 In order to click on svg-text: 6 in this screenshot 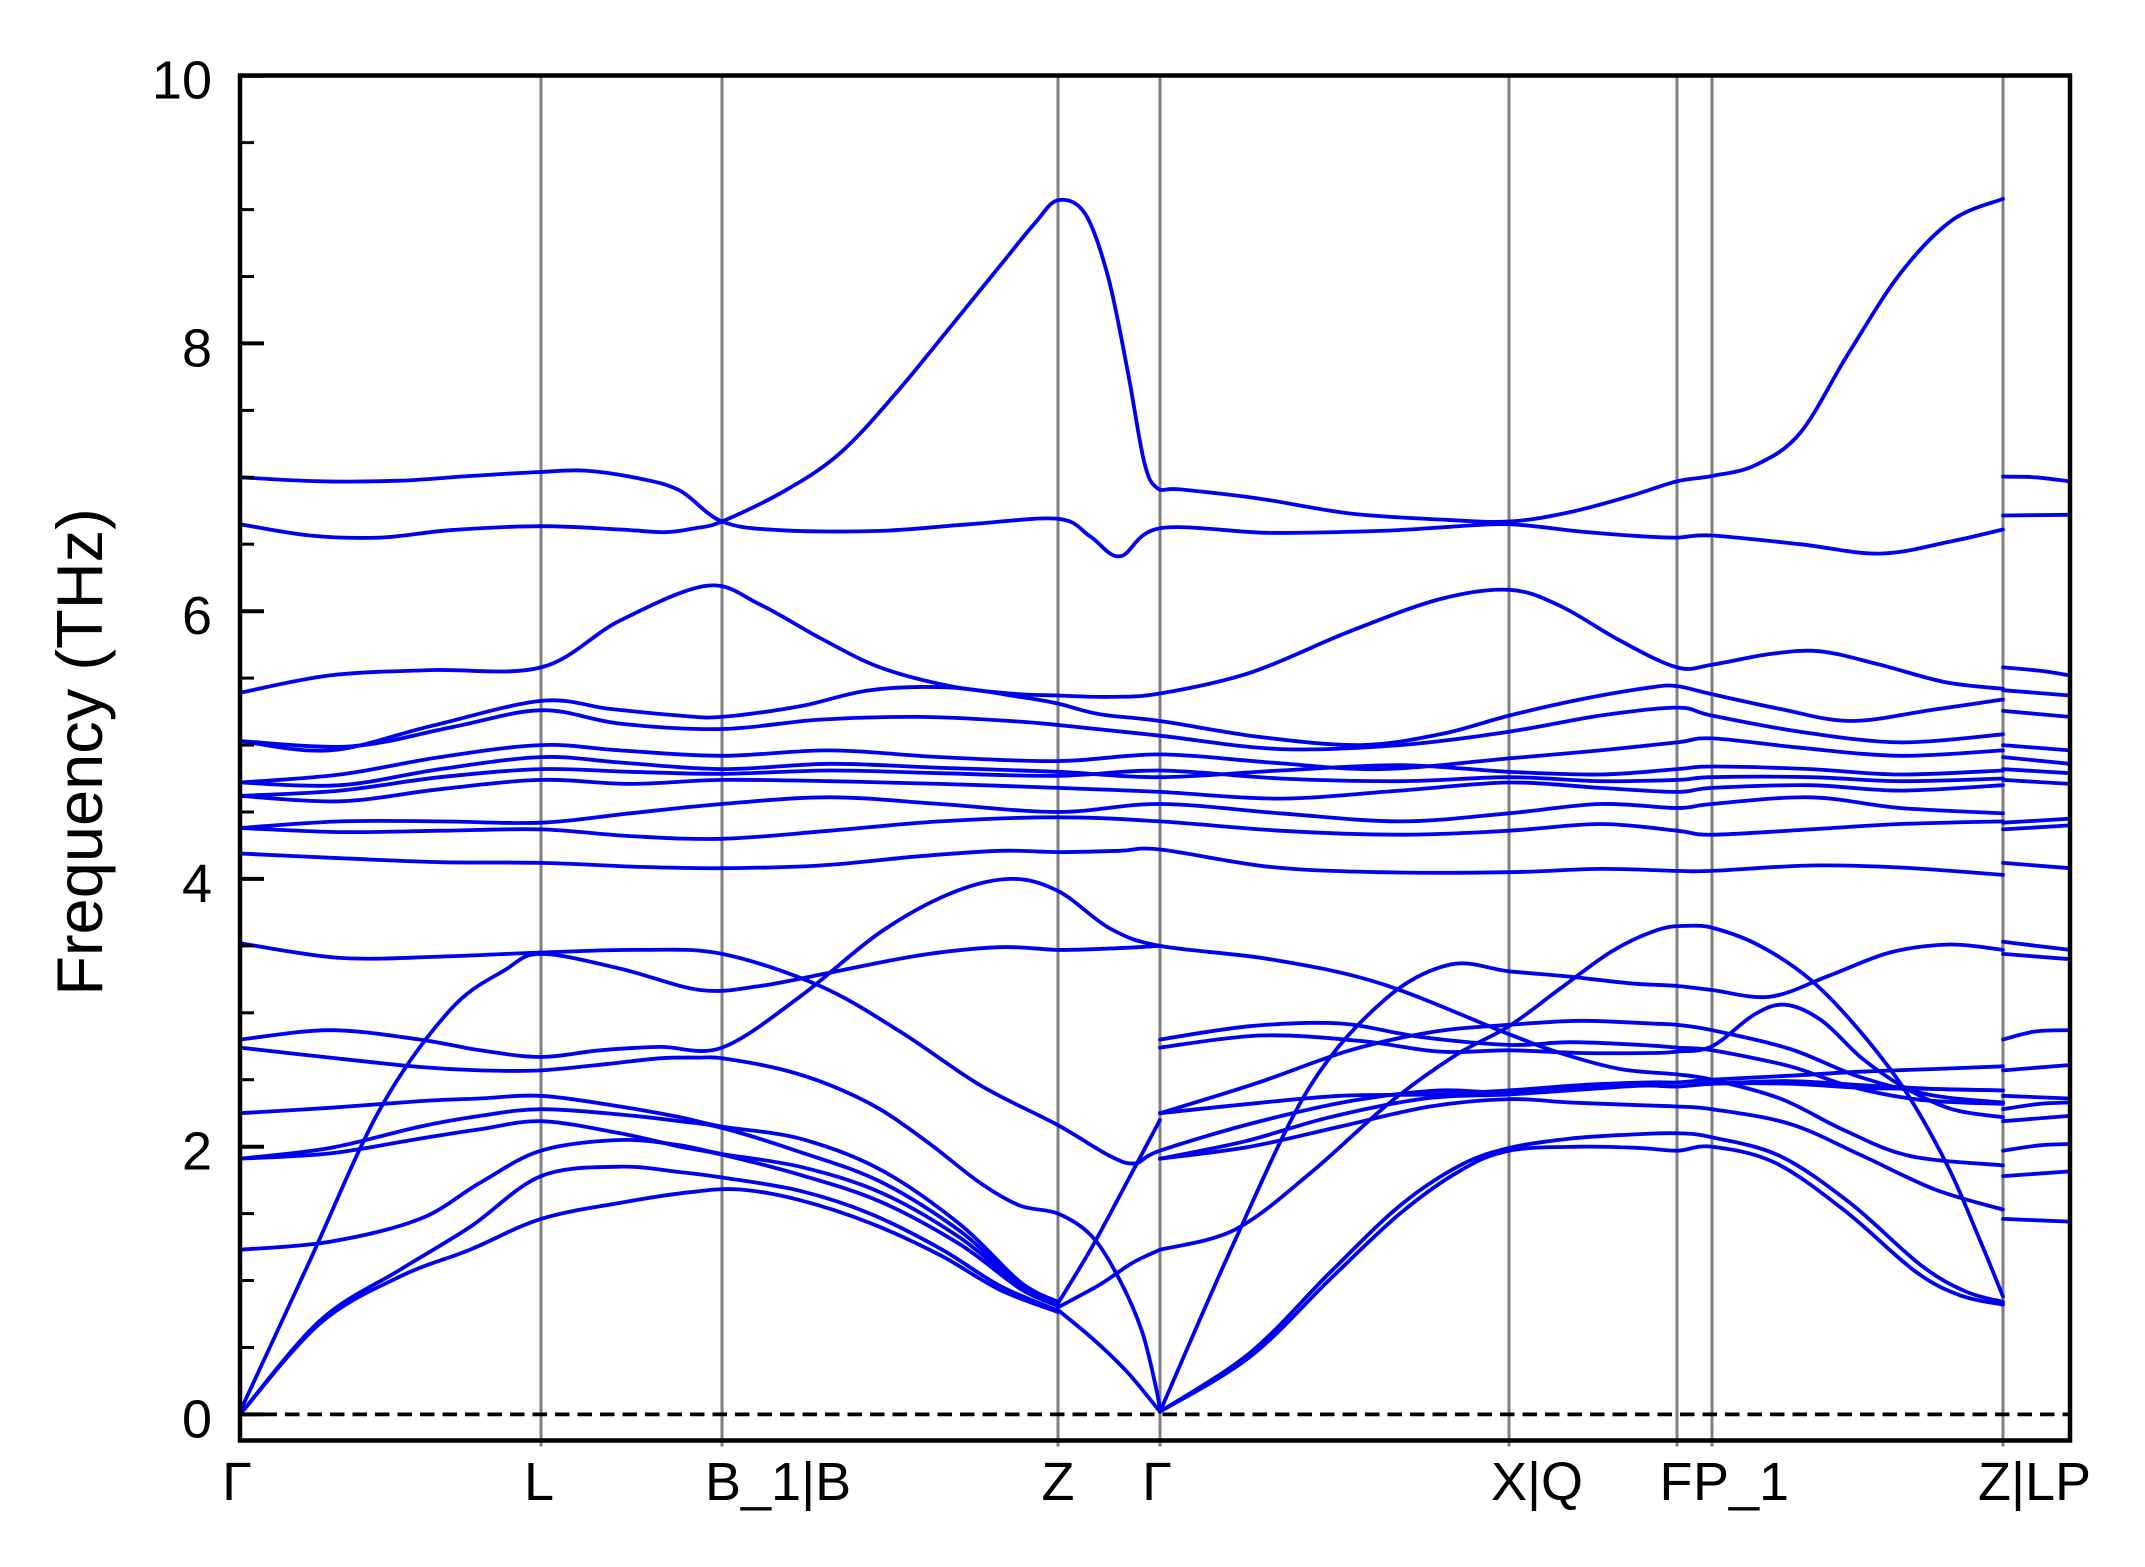, I will do `click(197, 616)`.